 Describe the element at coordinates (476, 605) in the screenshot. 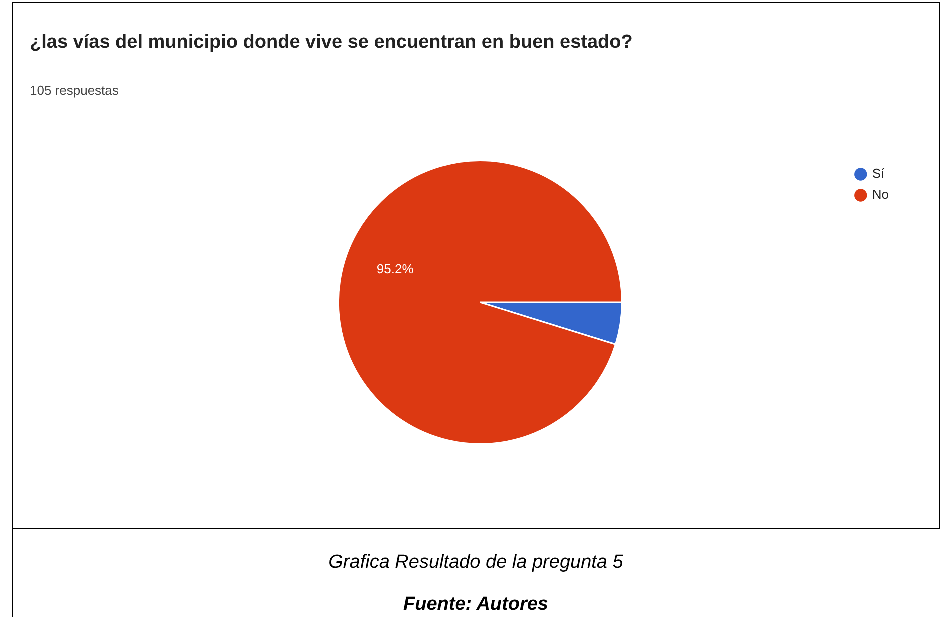

I see `source-note: Fuente: Autores` at that location.